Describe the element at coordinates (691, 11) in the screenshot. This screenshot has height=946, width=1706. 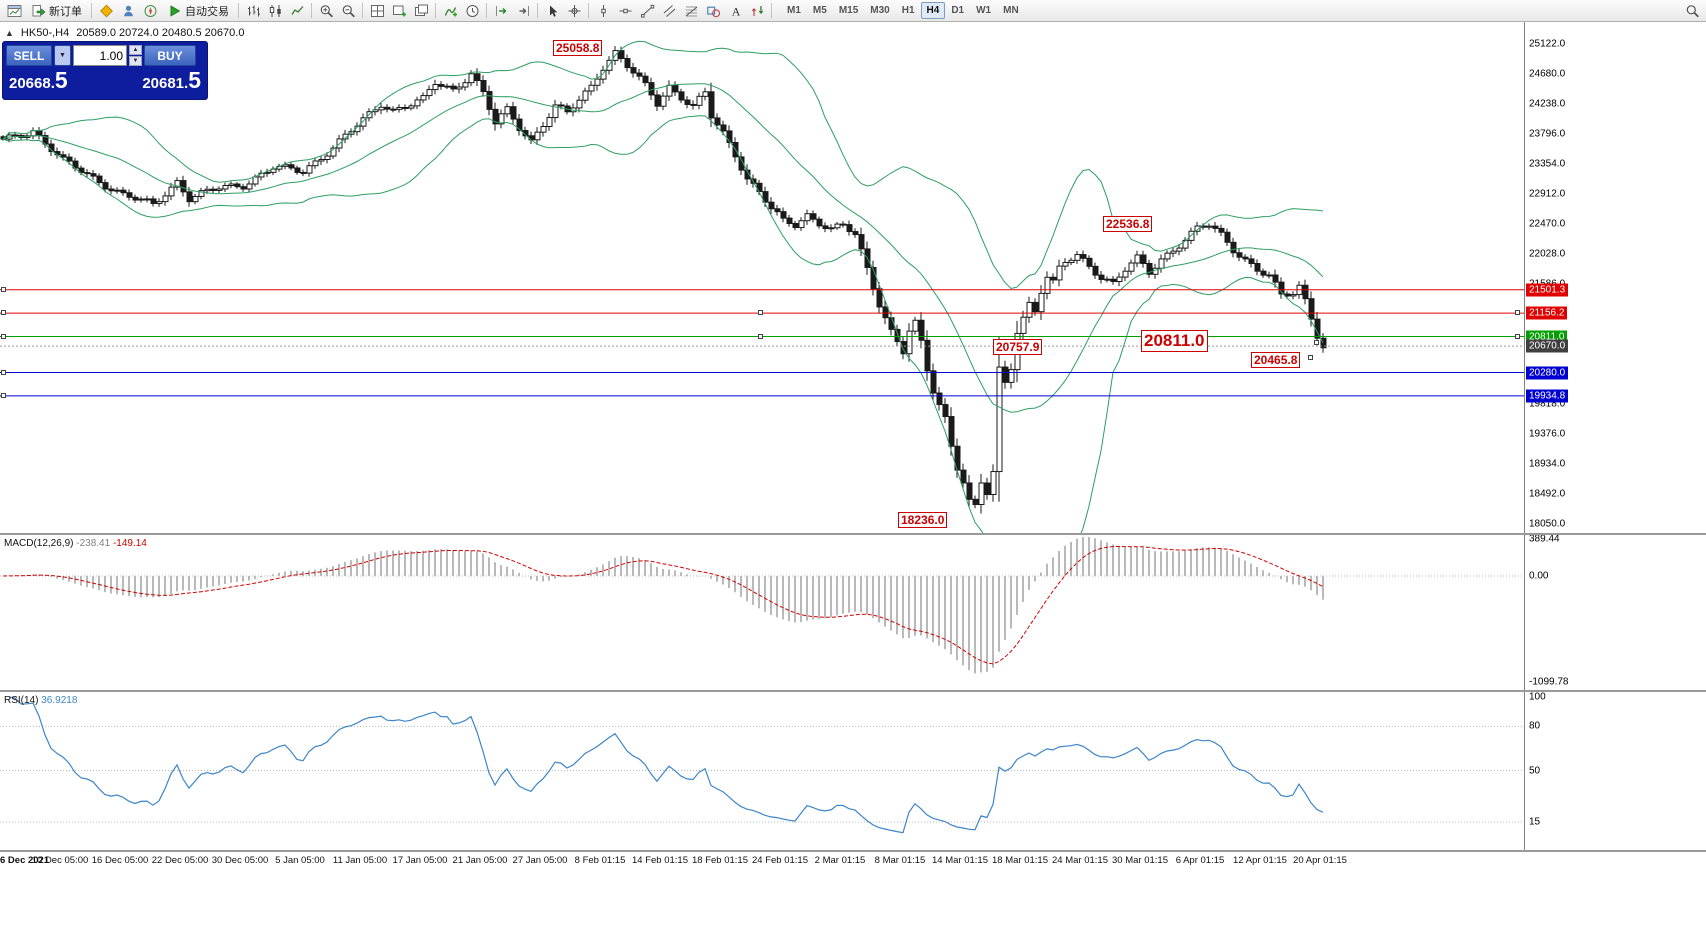
I see `fibonacci-icon` at that location.